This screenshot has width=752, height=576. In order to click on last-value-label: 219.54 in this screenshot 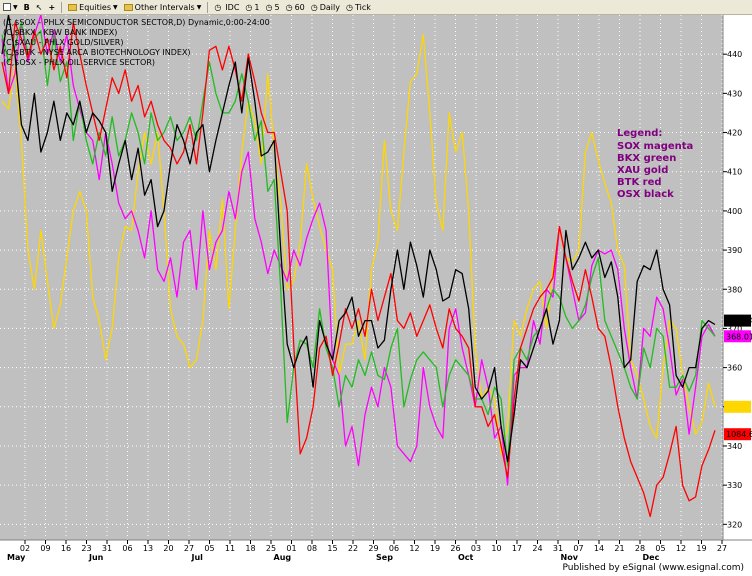, I will do `click(739, 321)`.